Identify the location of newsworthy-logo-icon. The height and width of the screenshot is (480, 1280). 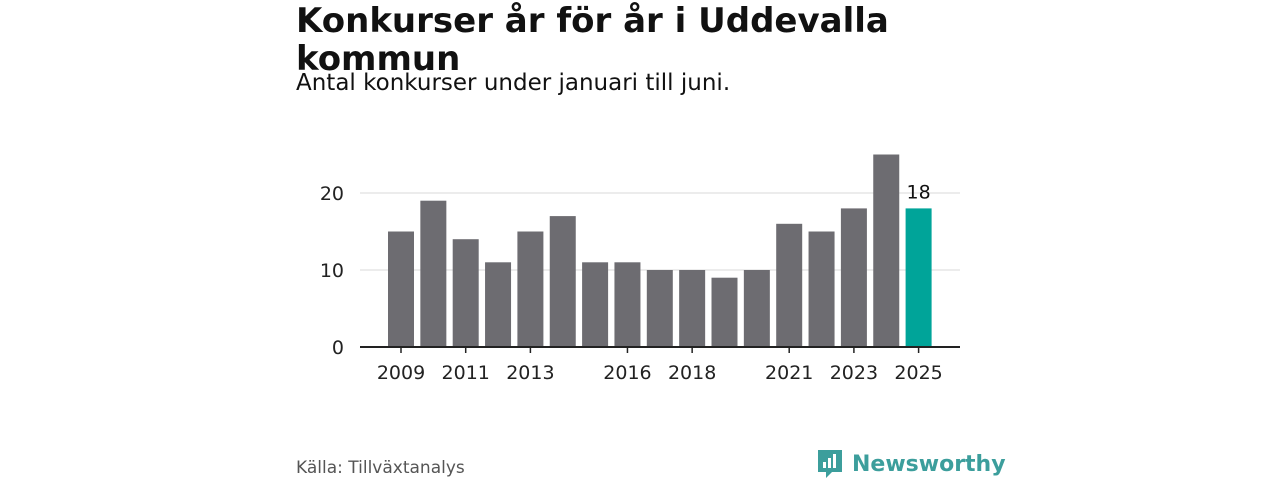
(830, 464).